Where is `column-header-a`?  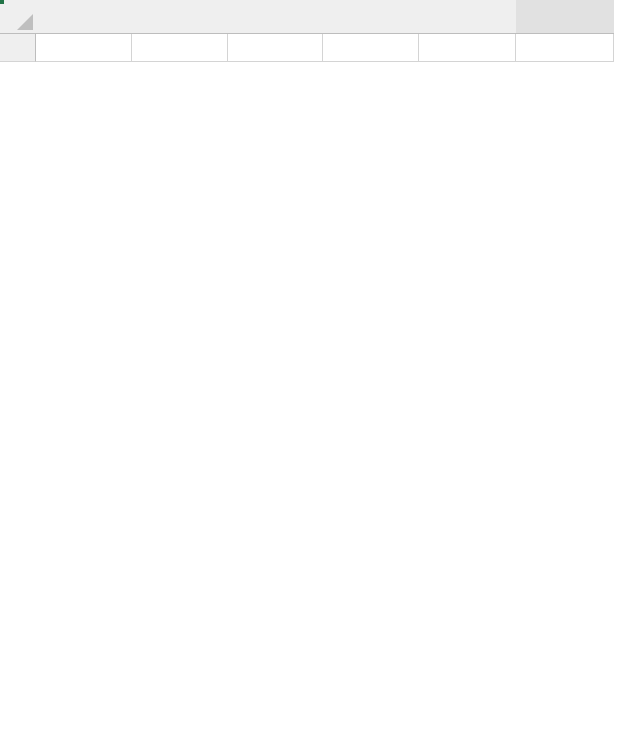 column-header-a is located at coordinates (84, 17).